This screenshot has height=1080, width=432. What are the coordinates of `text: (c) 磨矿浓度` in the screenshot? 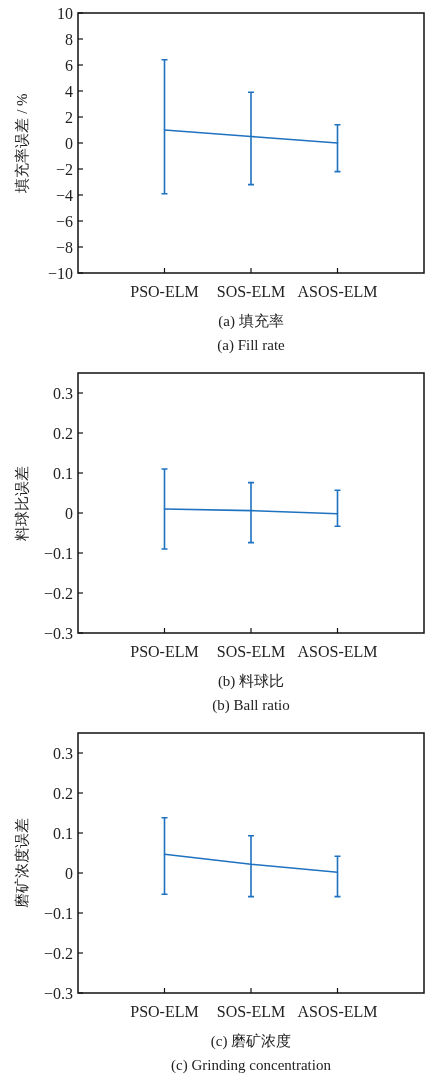 It's located at (251, 1041).